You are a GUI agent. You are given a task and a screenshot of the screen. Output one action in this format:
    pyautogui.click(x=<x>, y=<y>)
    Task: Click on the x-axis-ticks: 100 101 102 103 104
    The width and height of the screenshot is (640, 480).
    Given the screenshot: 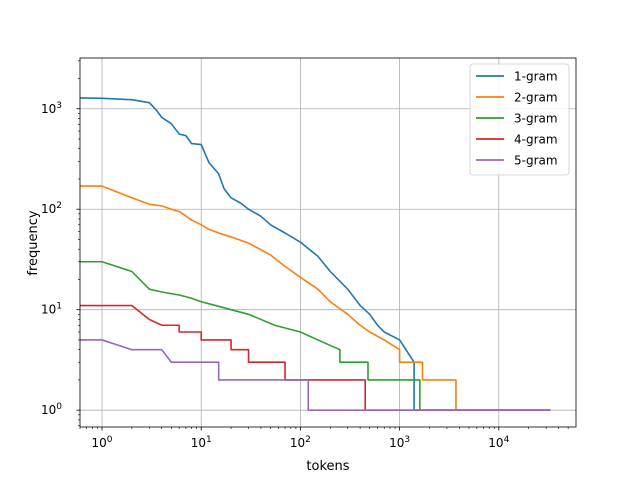 What is the action you would take?
    pyautogui.click(x=324, y=438)
    